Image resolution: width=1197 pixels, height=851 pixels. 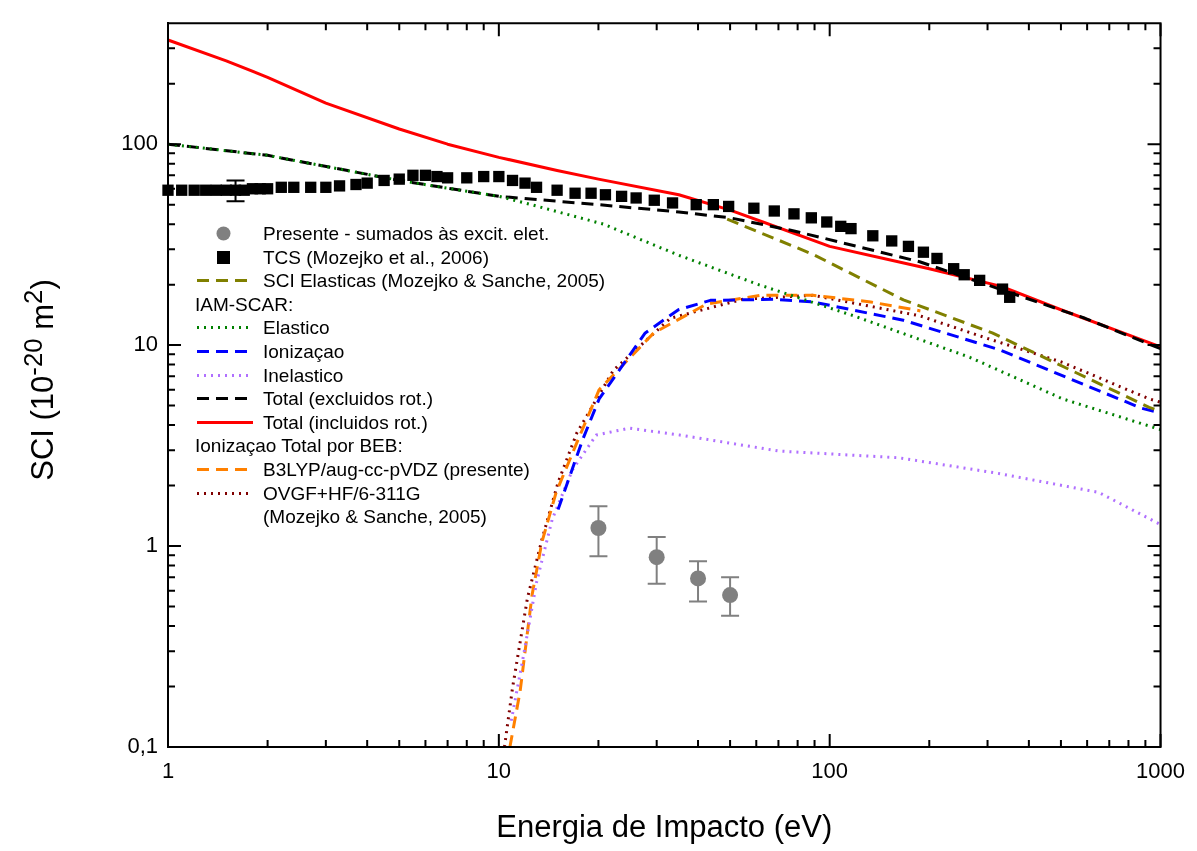 What do you see at coordinates (406, 234) in the screenshot?
I see `legend-label: Presente - sumados às excit. elet.` at bounding box center [406, 234].